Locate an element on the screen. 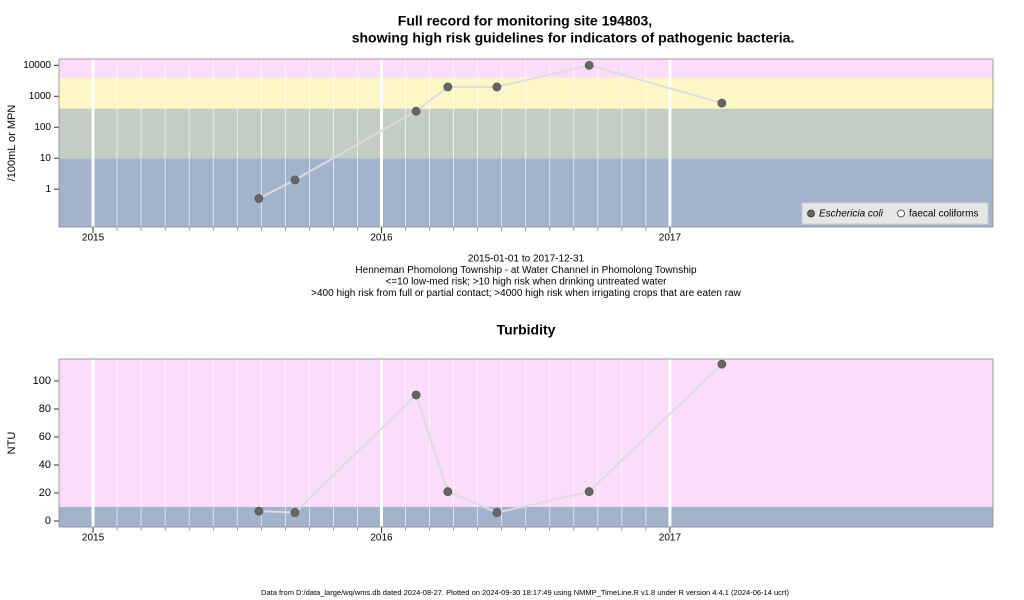 The height and width of the screenshot is (600, 1024). y-tick-label: 10 is located at coordinates (46, 158).